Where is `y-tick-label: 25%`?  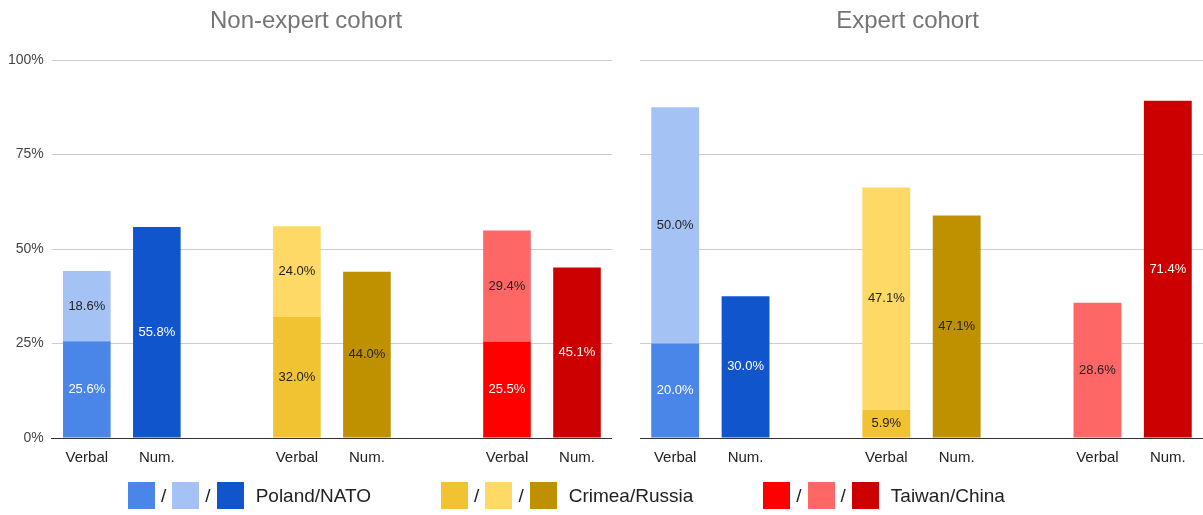 y-tick-label: 25% is located at coordinates (29, 342).